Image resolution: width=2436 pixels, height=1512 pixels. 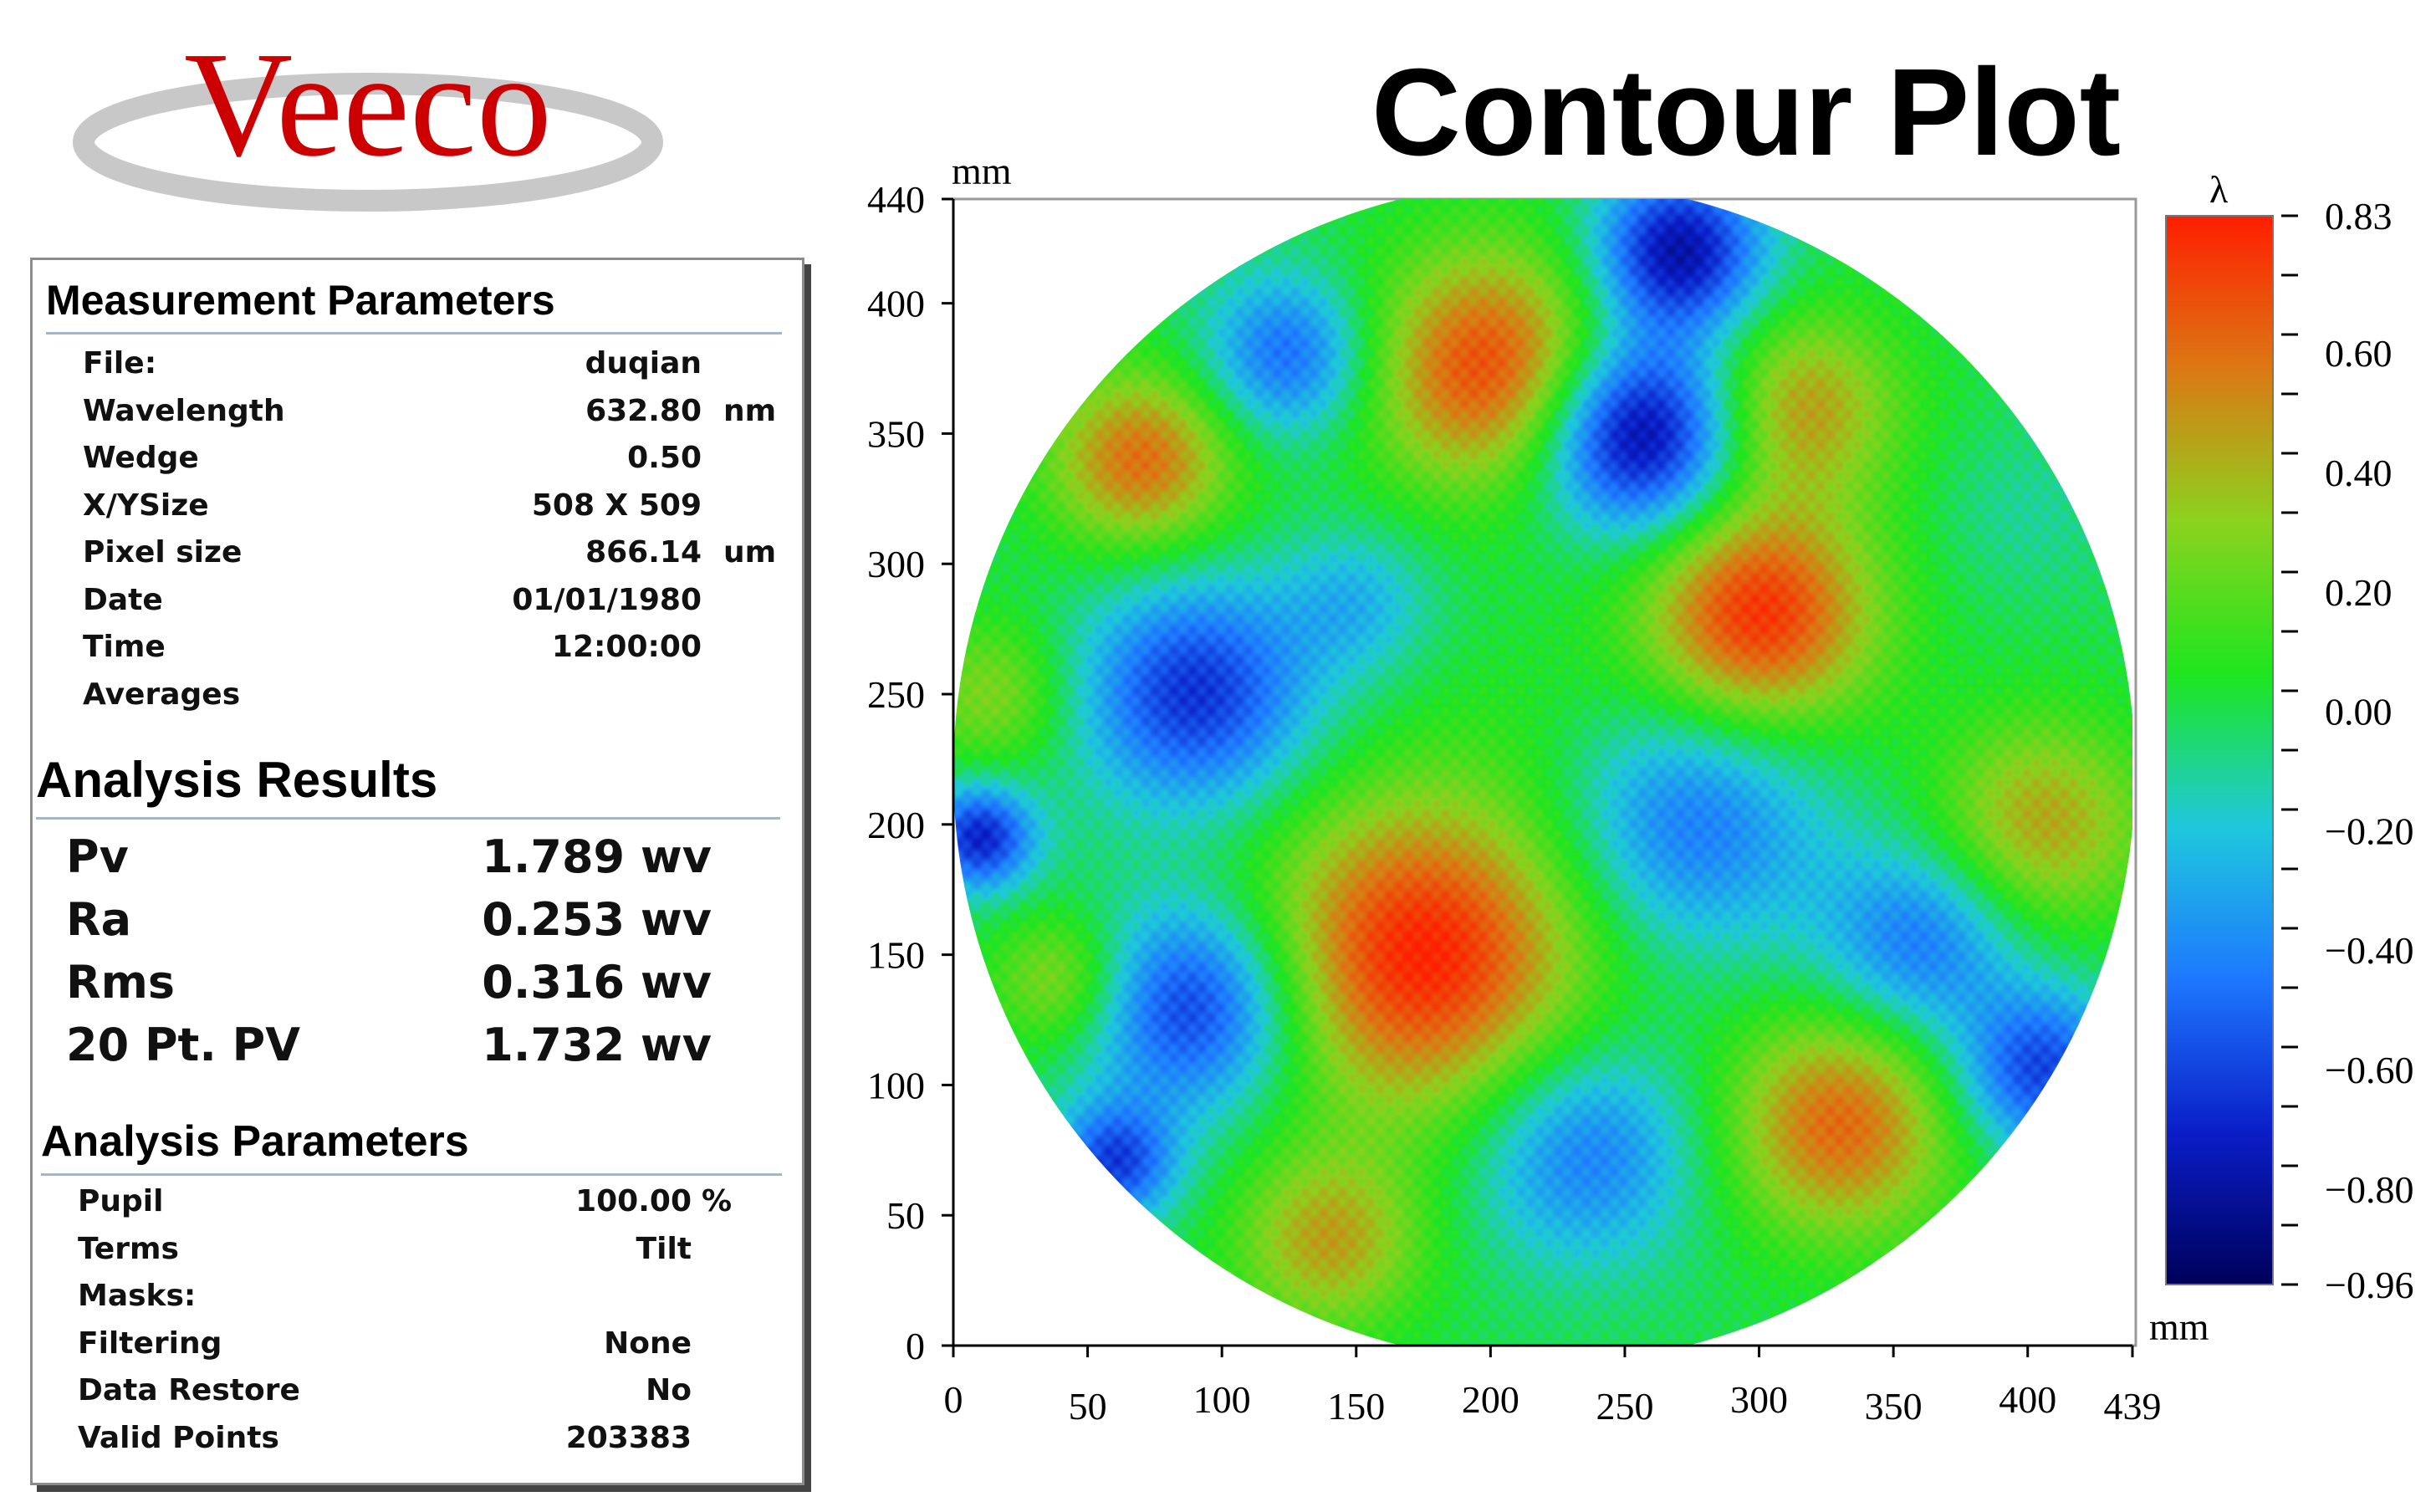 I want to click on x-tick-label: 439, so click(x=2133, y=1406).